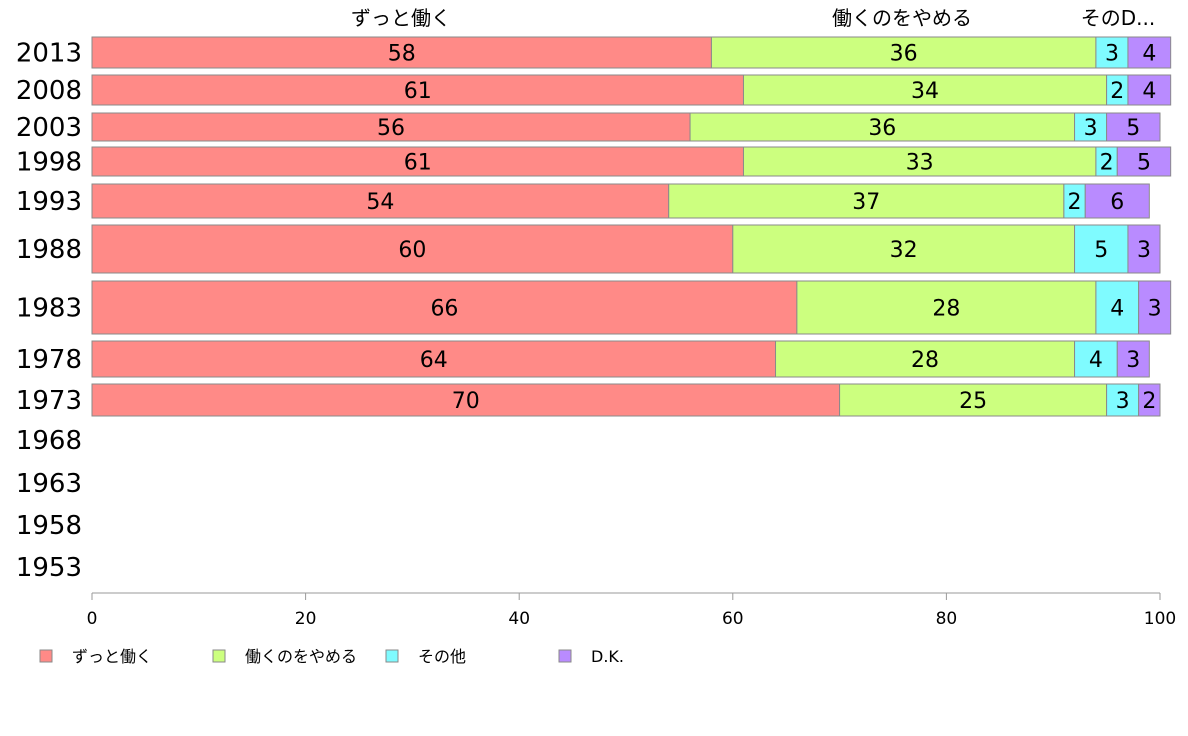  I want to click on year-label-2013: 2013, so click(49, 54).